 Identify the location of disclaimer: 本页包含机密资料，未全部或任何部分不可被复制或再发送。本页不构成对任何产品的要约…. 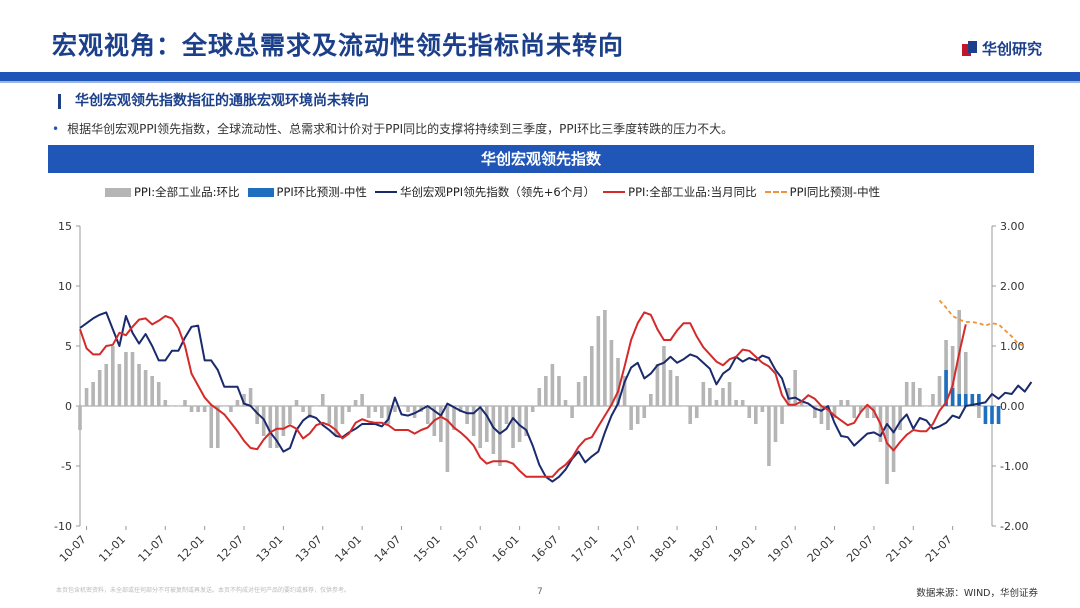
(203, 590).